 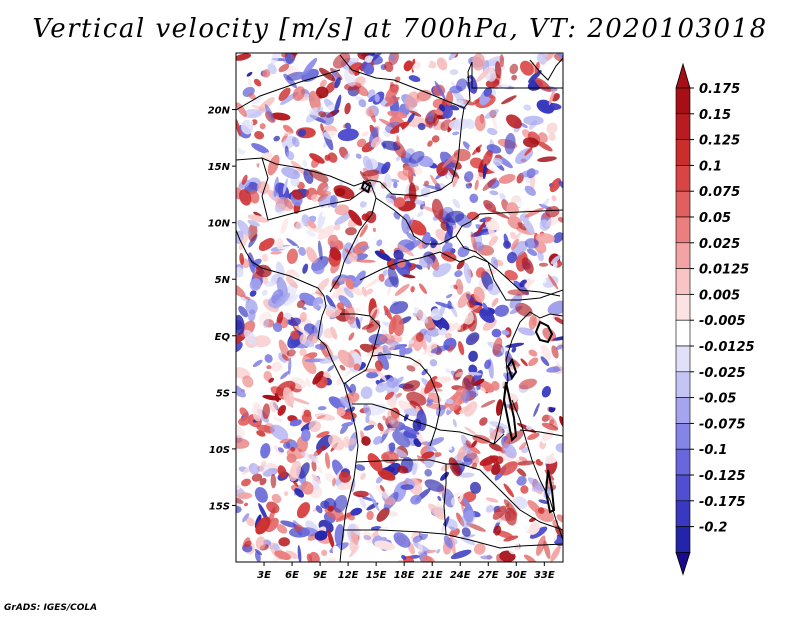 What do you see at coordinates (432, 575) in the screenshot?
I see `lon-tick-label: 21E` at bounding box center [432, 575].